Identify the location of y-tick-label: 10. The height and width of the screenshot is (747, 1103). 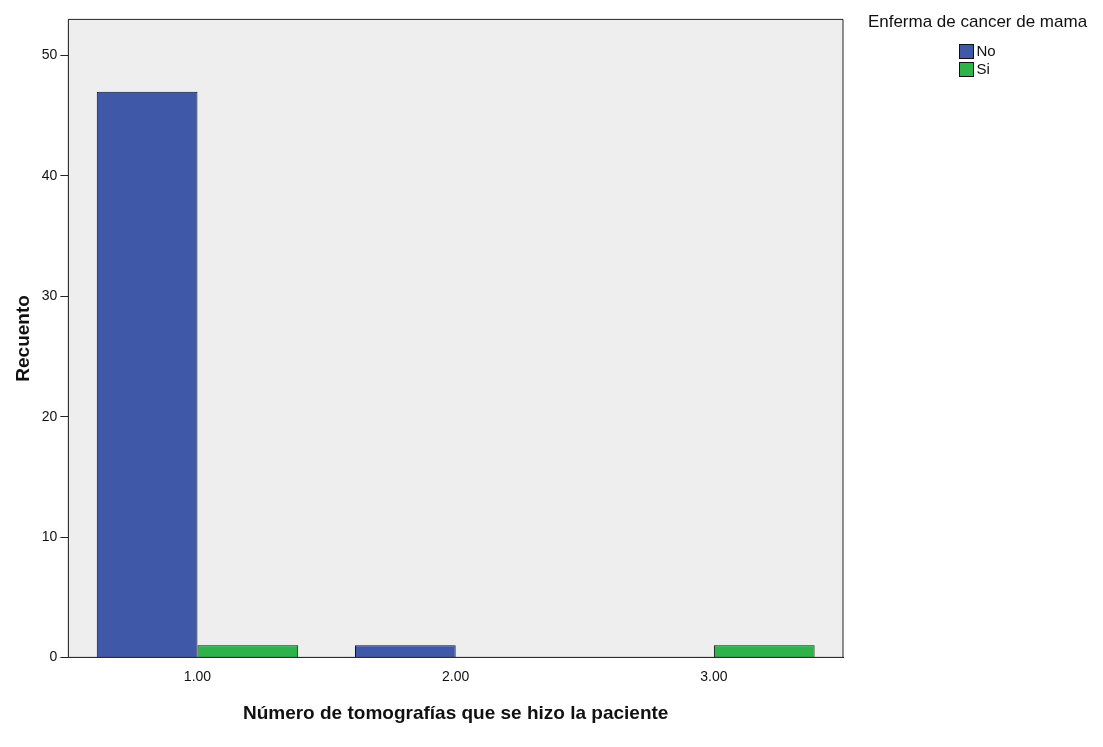
(49, 535).